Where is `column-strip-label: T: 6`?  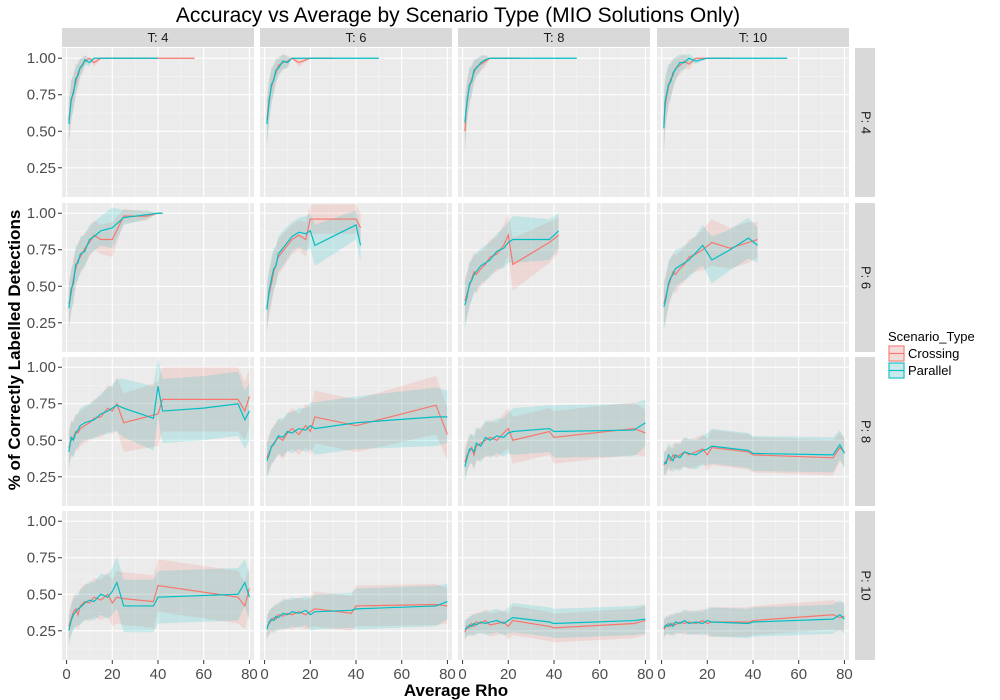 column-strip-label: T: 6 is located at coordinates (356, 37).